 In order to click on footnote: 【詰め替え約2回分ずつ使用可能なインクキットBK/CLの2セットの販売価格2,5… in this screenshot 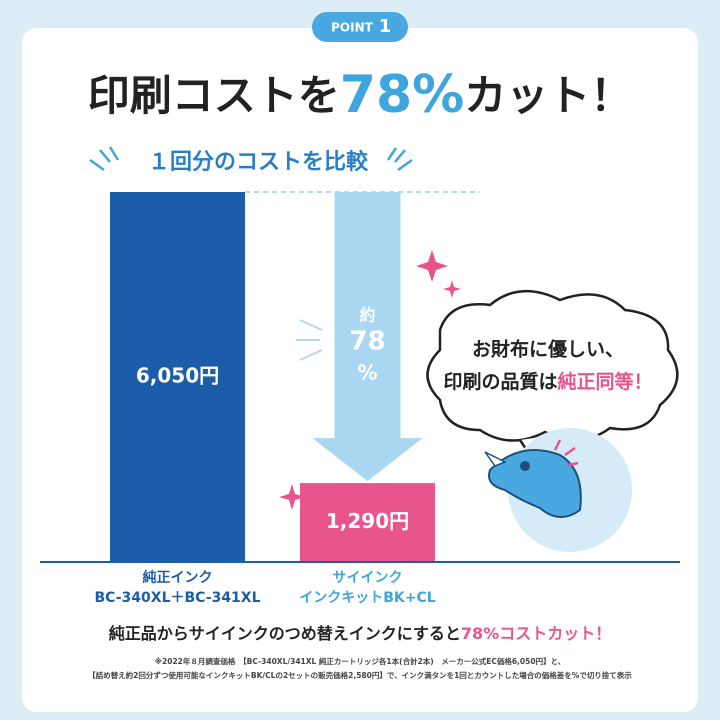, I will do `click(360, 675)`.